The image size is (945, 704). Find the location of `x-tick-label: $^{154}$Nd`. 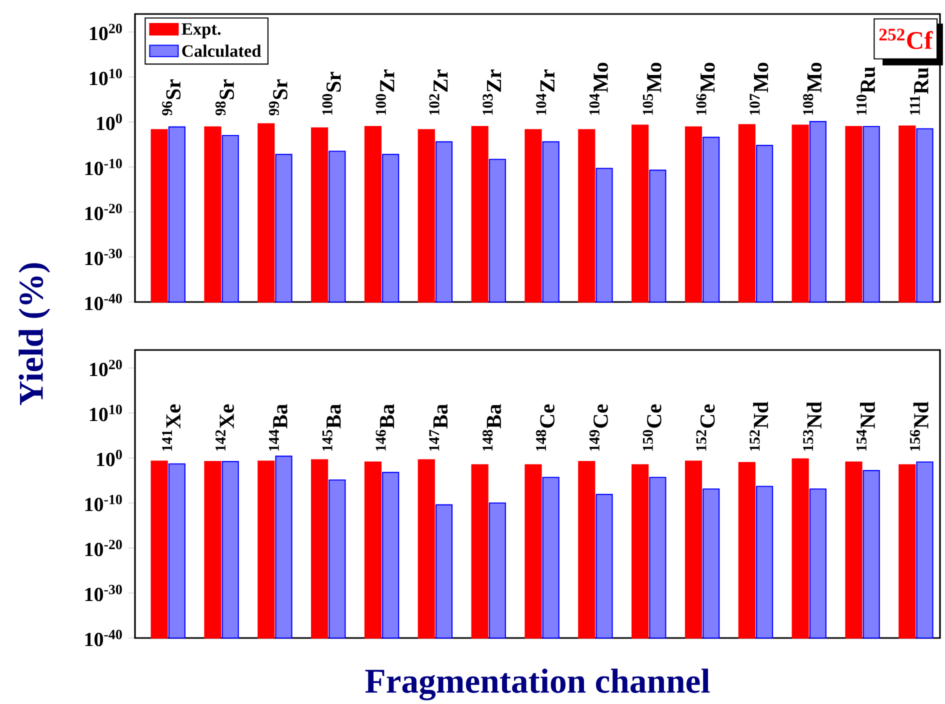

x-tick-label: $^{154}$Nd is located at coordinates (865, 426).